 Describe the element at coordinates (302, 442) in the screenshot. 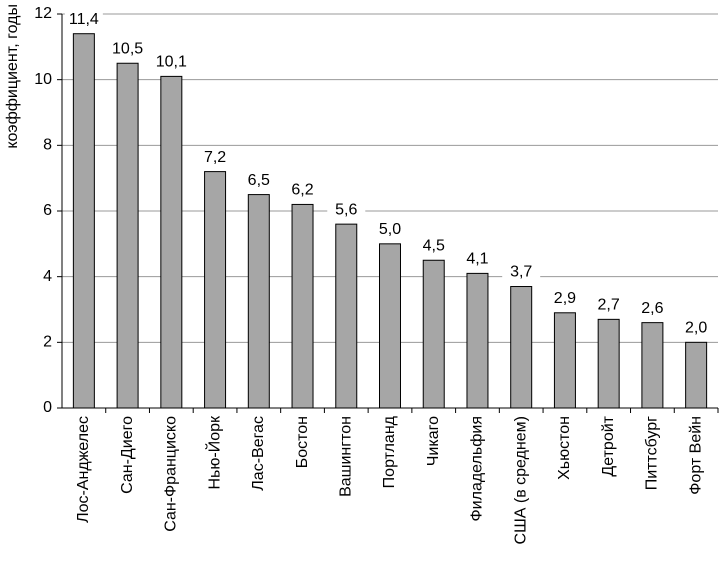

I see `x-tick-label: Бостон` at that location.